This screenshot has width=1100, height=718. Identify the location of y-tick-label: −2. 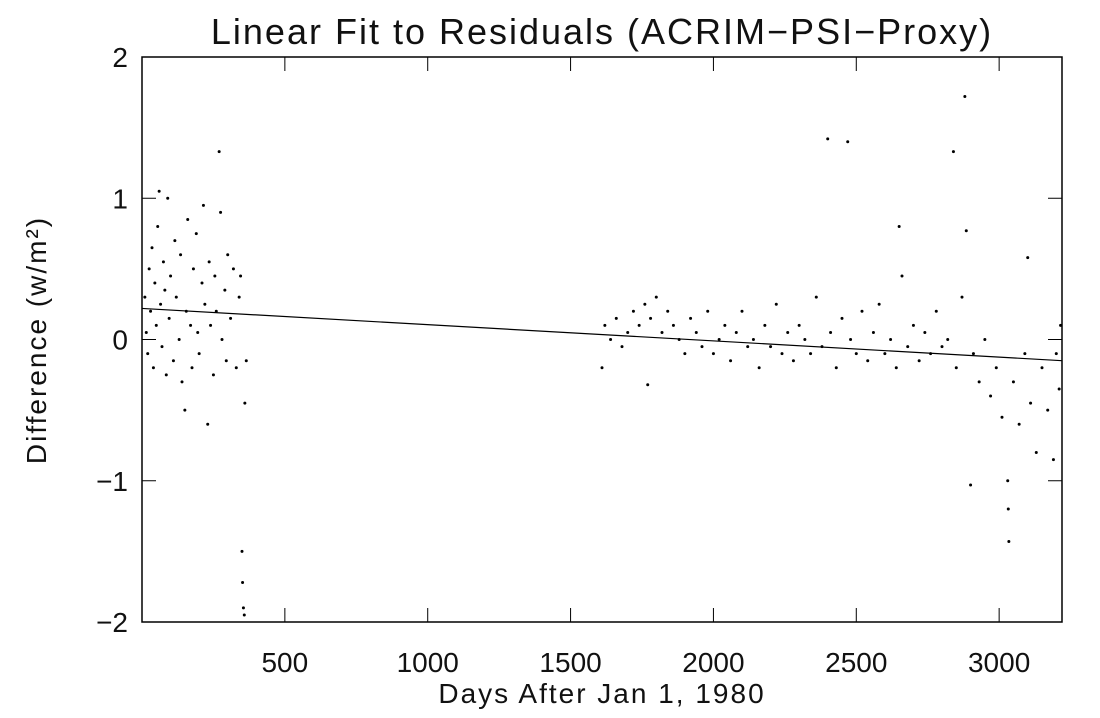
(112, 622).